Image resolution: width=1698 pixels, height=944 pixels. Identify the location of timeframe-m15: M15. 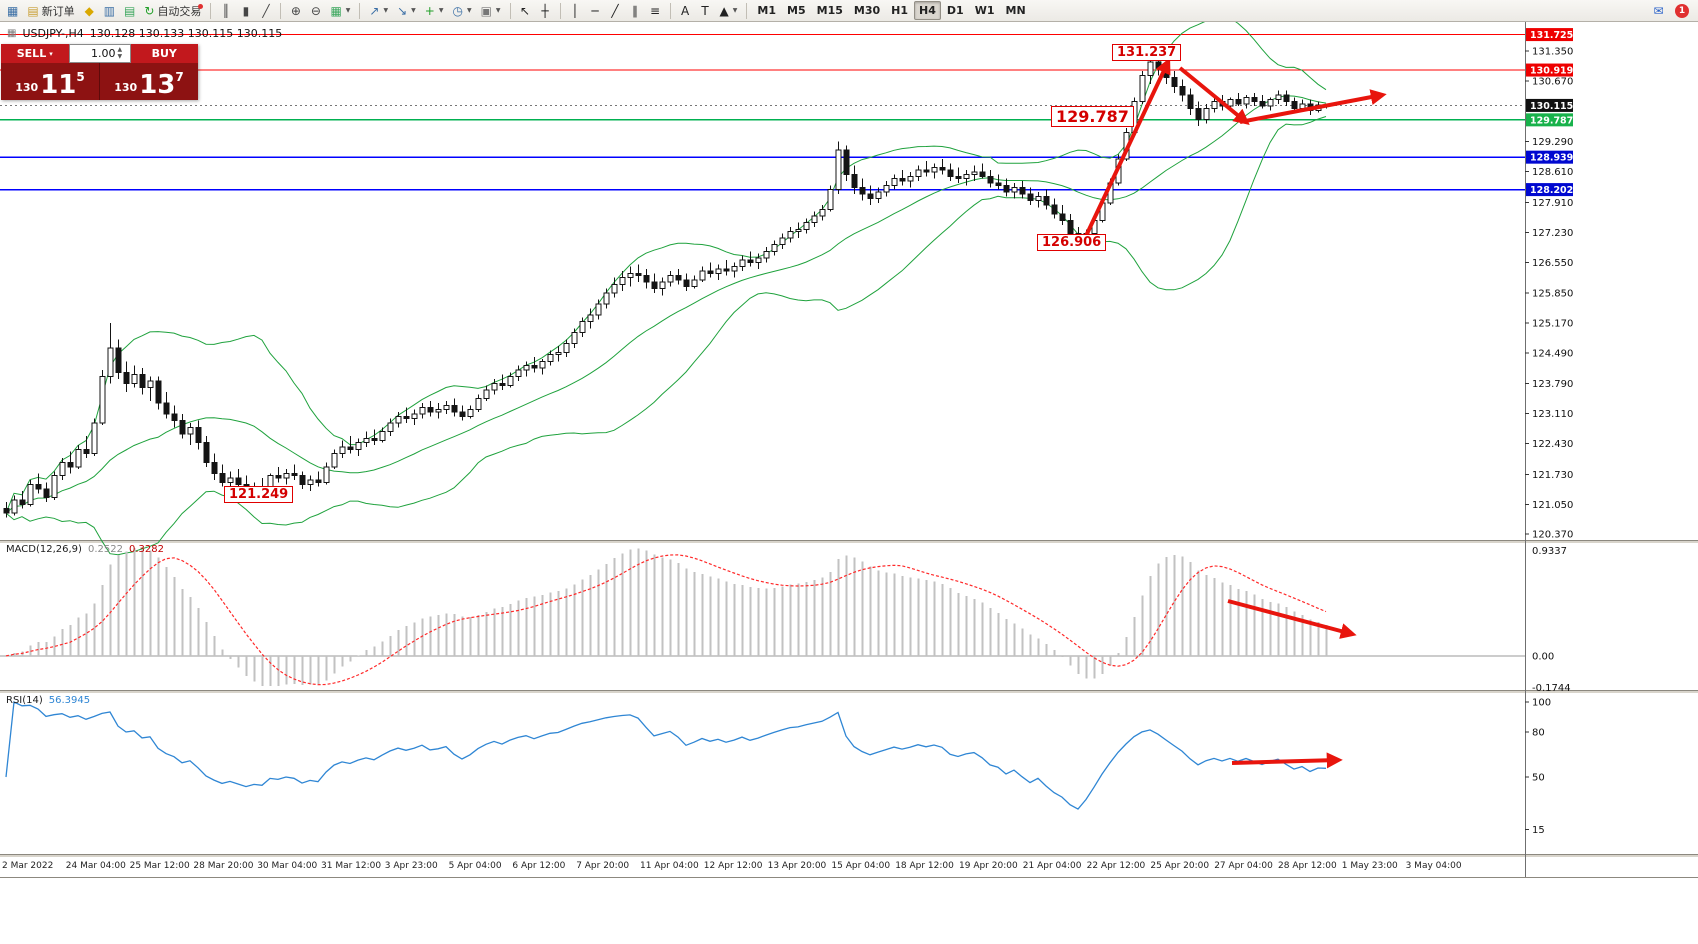
(830, 10).